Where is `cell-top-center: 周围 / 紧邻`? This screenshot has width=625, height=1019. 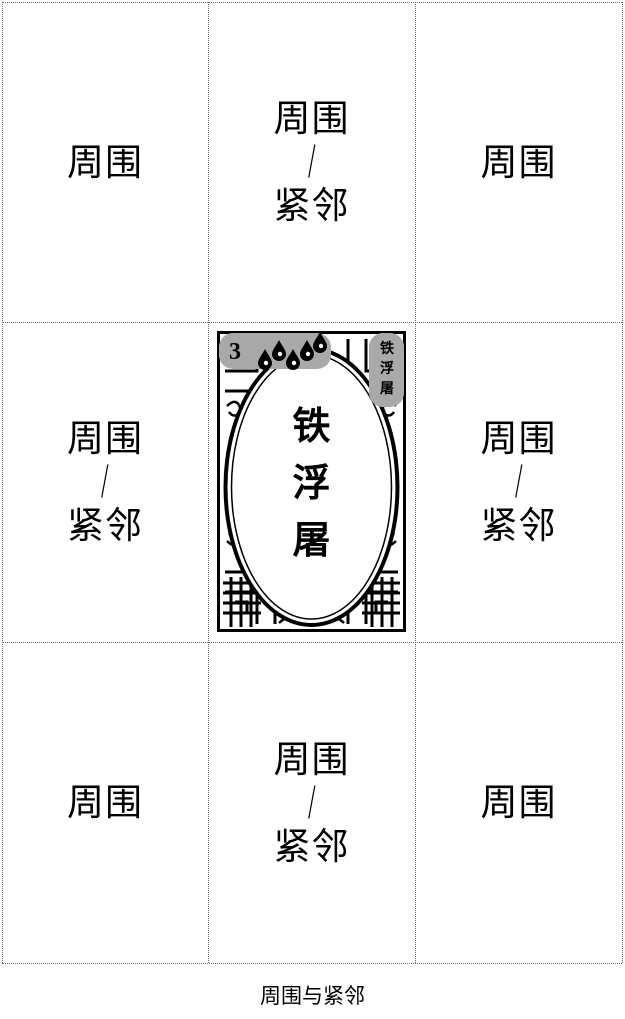 cell-top-center: 周围 / 紧邻 is located at coordinates (311, 162).